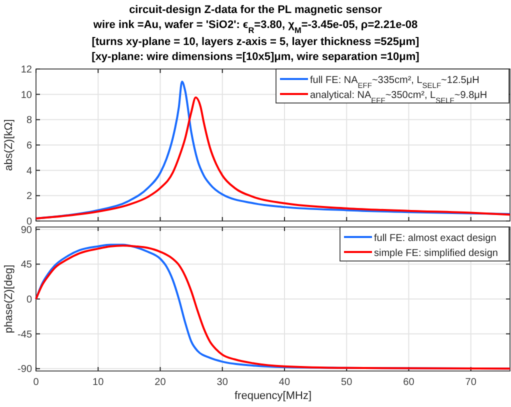 This screenshot has width=511, height=407. What do you see at coordinates (436, 253) in the screenshot?
I see `legend-label: simple FE: simplified design` at bounding box center [436, 253].